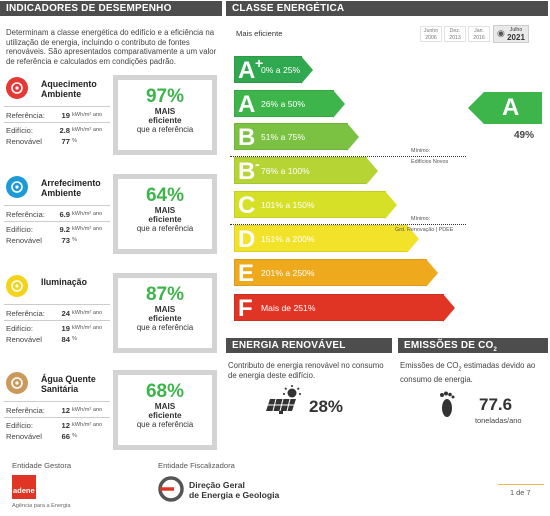 The width and height of the screenshot is (550, 516). Describe the element at coordinates (17, 286) in the screenshot. I see `lightbulb-icon` at that location.